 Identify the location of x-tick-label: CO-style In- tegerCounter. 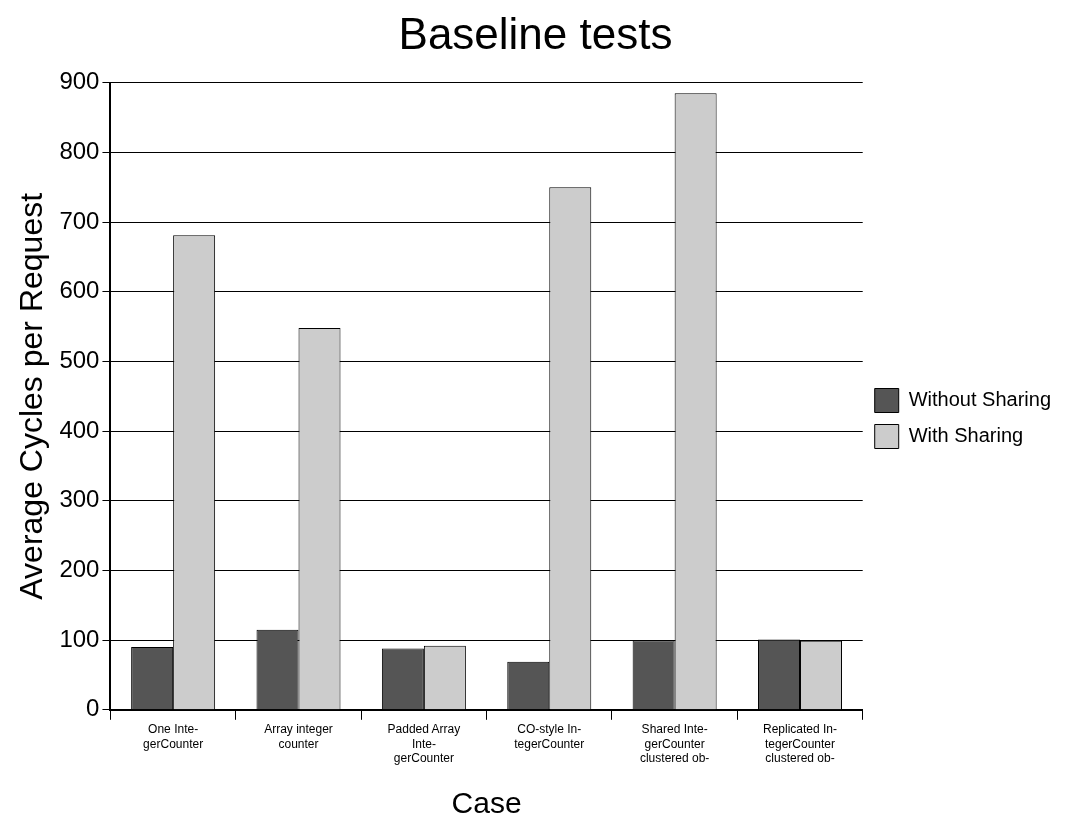
(549, 736).